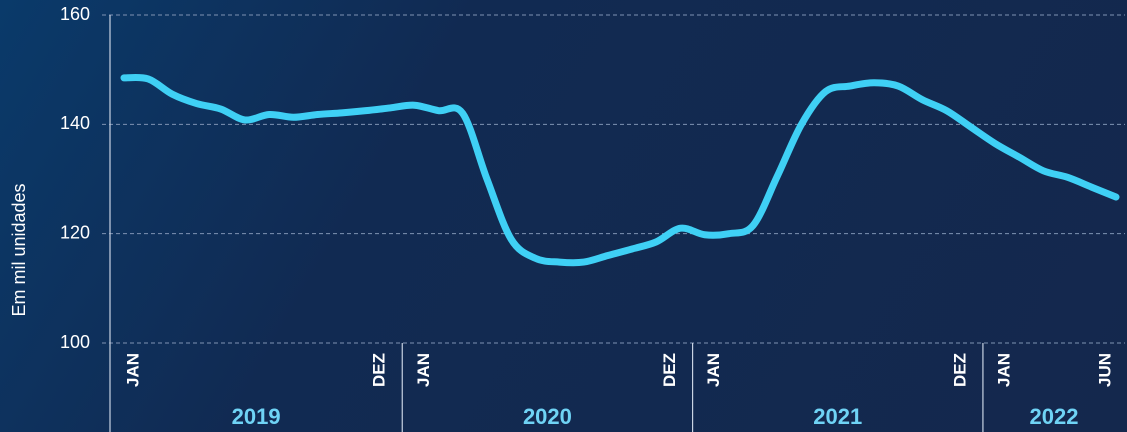  What do you see at coordinates (547, 416) in the screenshot?
I see `year-label: 2020` at bounding box center [547, 416].